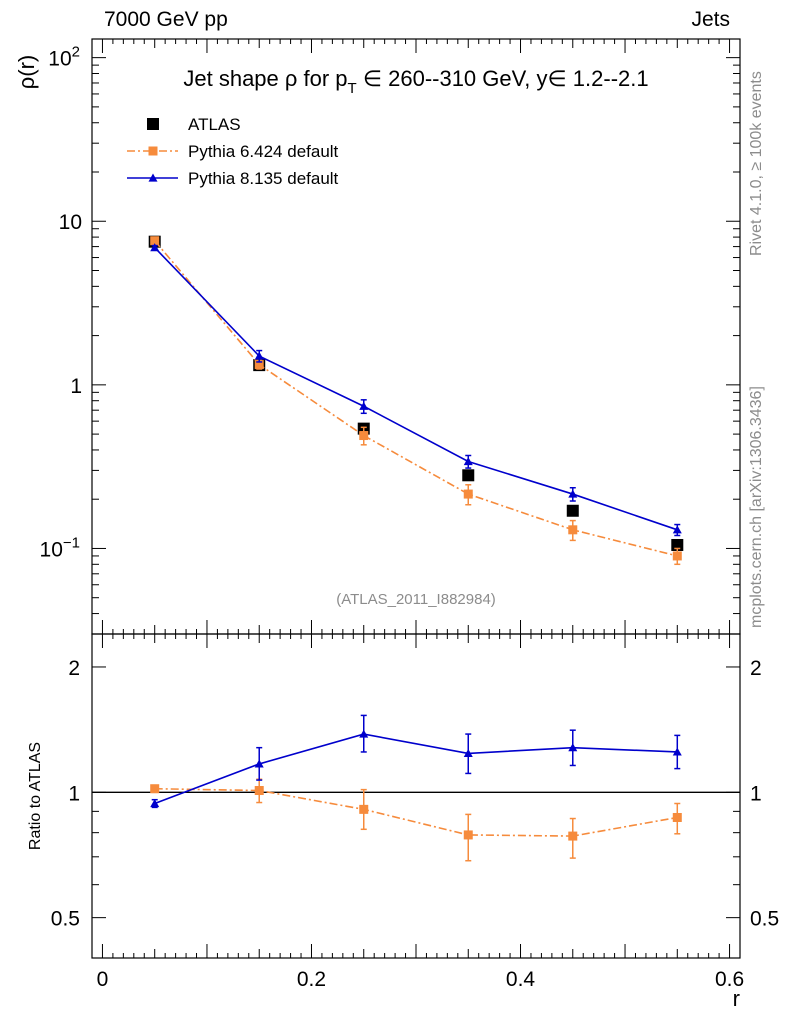 The height and width of the screenshot is (1024, 786). Describe the element at coordinates (76, 386) in the screenshot. I see `y-tick-label-main: 1` at that location.